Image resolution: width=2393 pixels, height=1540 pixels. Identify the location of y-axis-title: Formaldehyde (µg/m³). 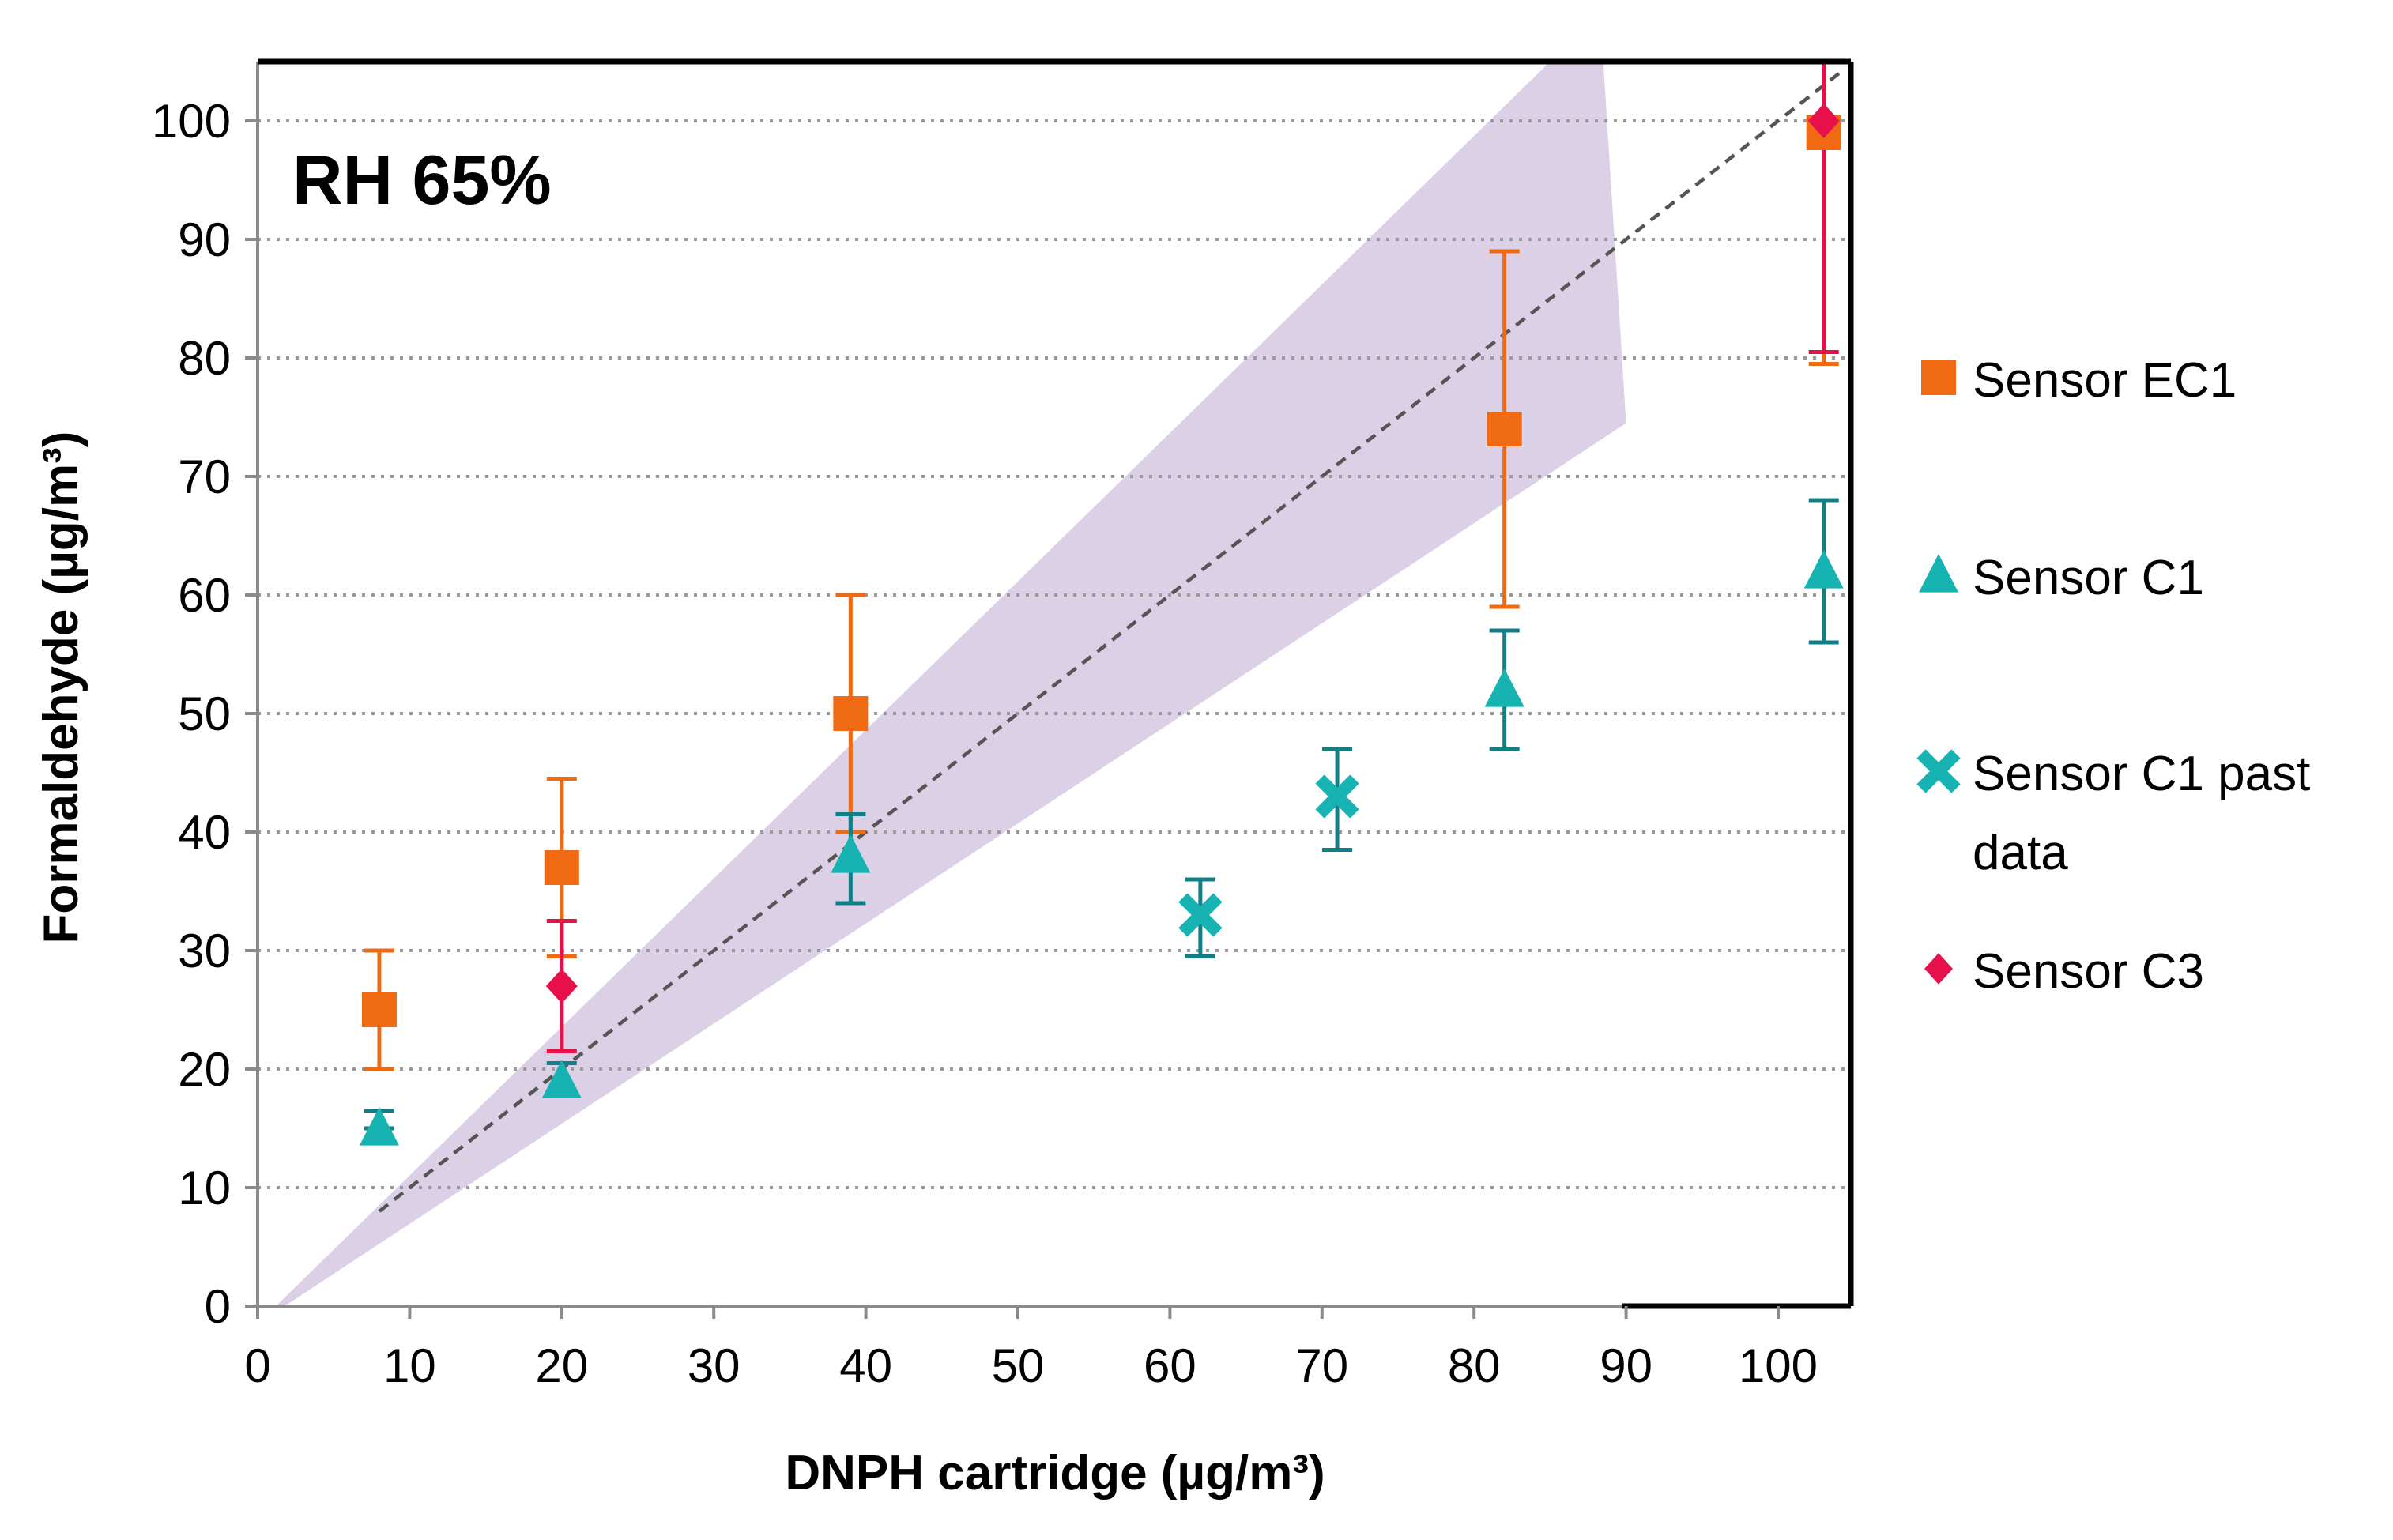
(61, 687).